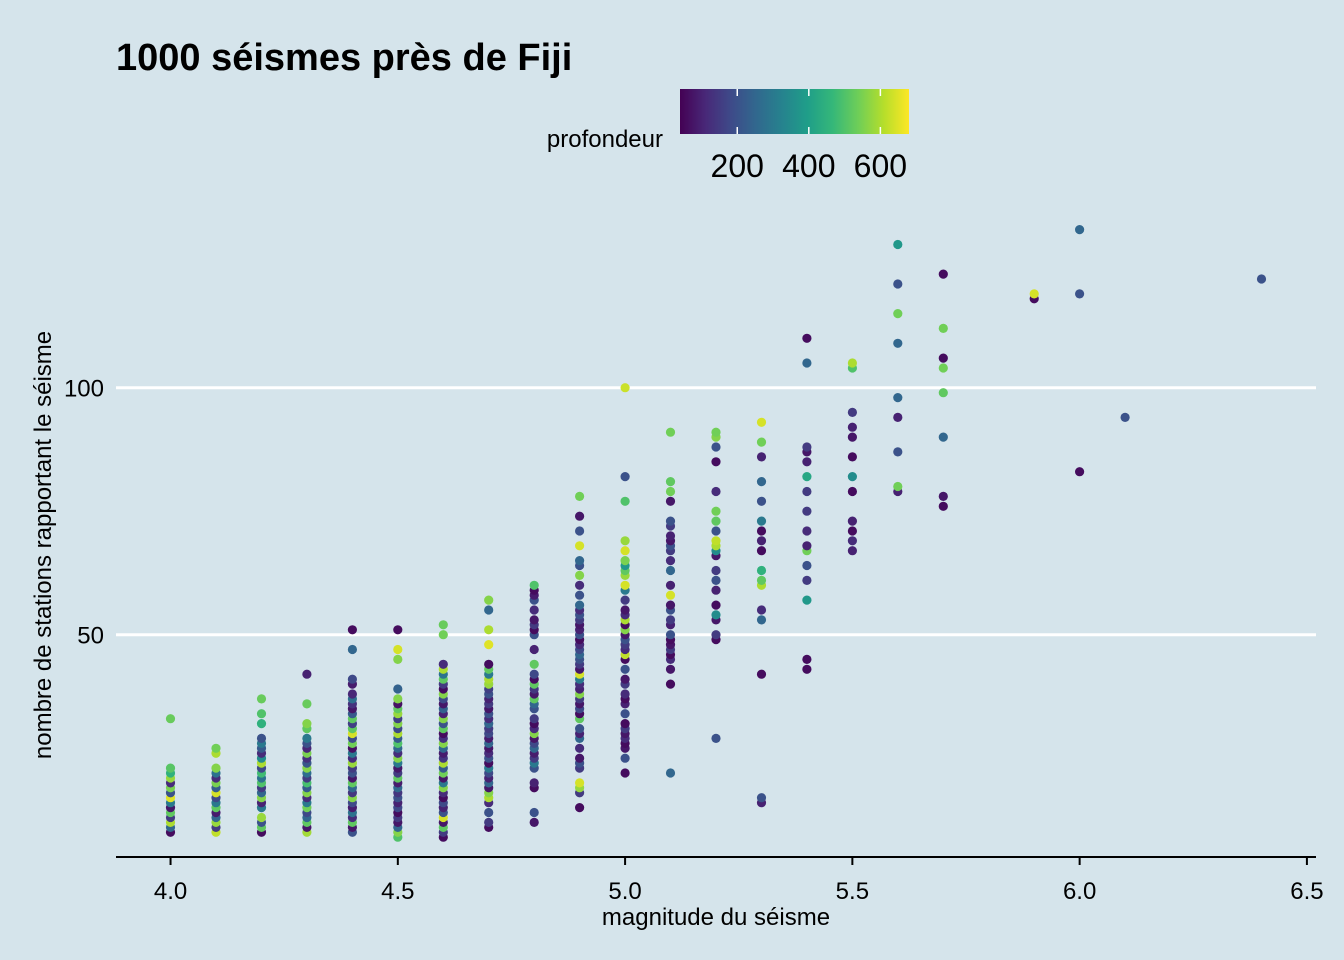 Image resolution: width=1344 pixels, height=960 pixels. What do you see at coordinates (84, 513) in the screenshot?
I see `y-axis-ticks: 50 100` at bounding box center [84, 513].